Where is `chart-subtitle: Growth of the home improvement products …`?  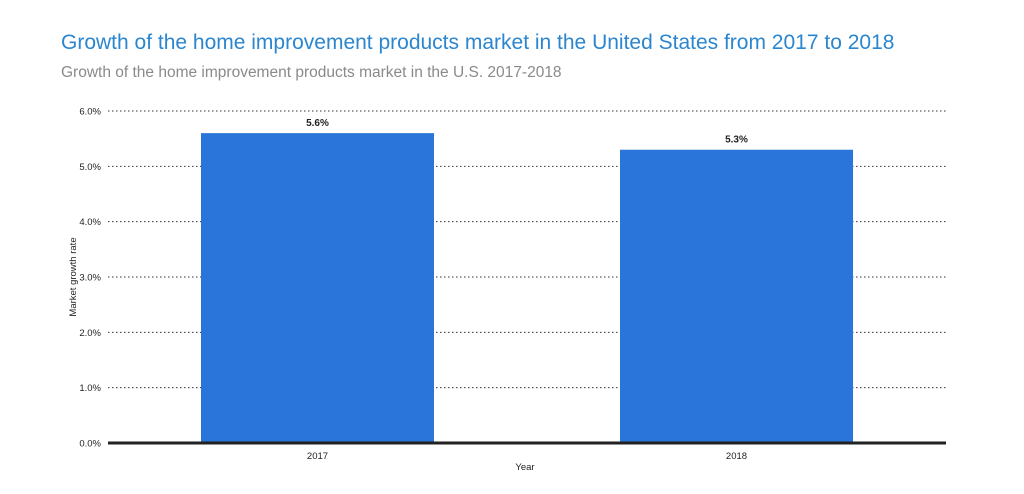 chart-subtitle: Growth of the home improvement products … is located at coordinates (311, 72).